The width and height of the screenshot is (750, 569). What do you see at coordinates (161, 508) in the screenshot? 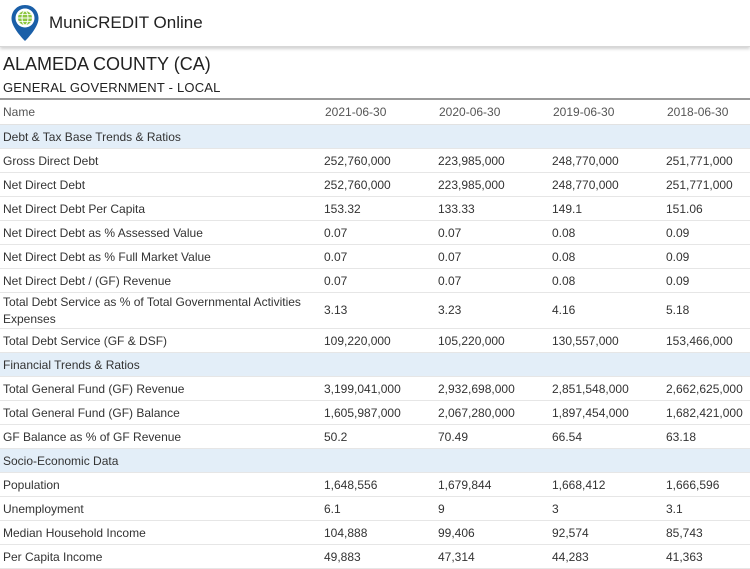
I see `row-label: Unemployment` at bounding box center [161, 508].